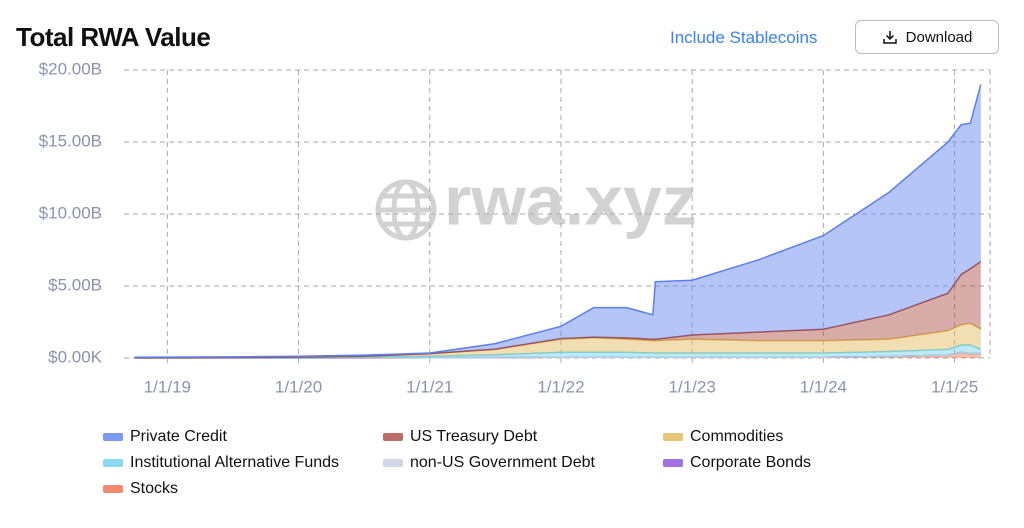  Describe the element at coordinates (75, 284) in the screenshot. I see `y-tick-label: $5.00B` at that location.